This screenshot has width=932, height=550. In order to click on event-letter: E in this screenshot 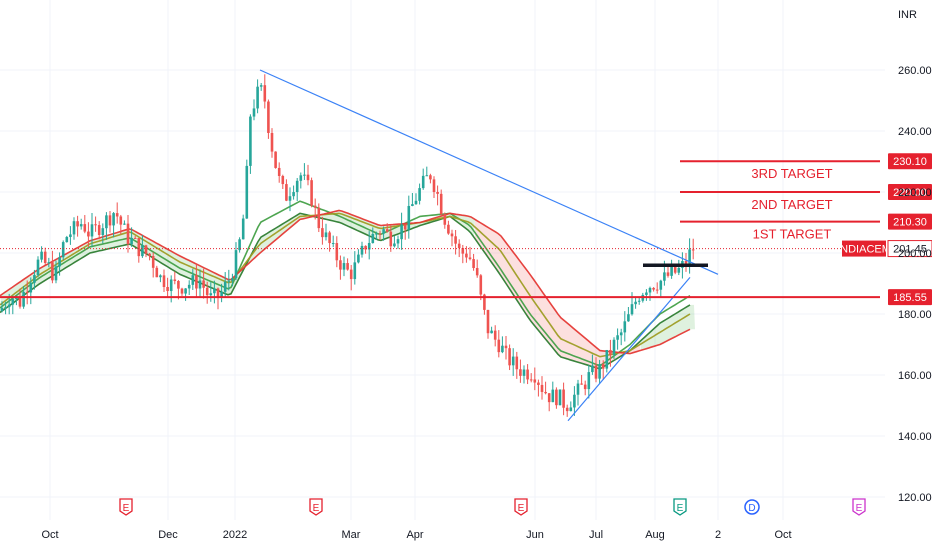, I will do `click(521, 508)`.